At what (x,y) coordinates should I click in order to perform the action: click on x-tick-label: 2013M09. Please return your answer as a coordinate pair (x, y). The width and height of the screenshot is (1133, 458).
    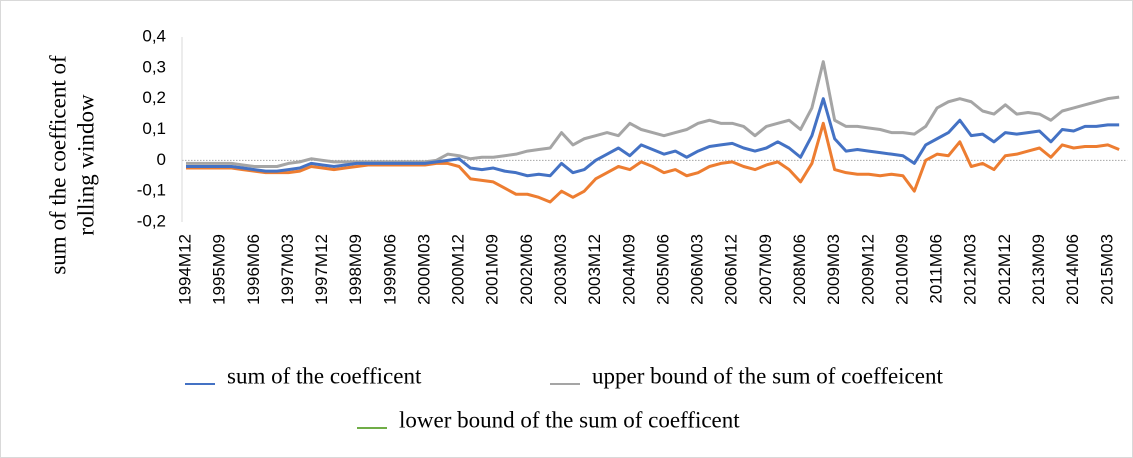
    Looking at the image, I should click on (1038, 269).